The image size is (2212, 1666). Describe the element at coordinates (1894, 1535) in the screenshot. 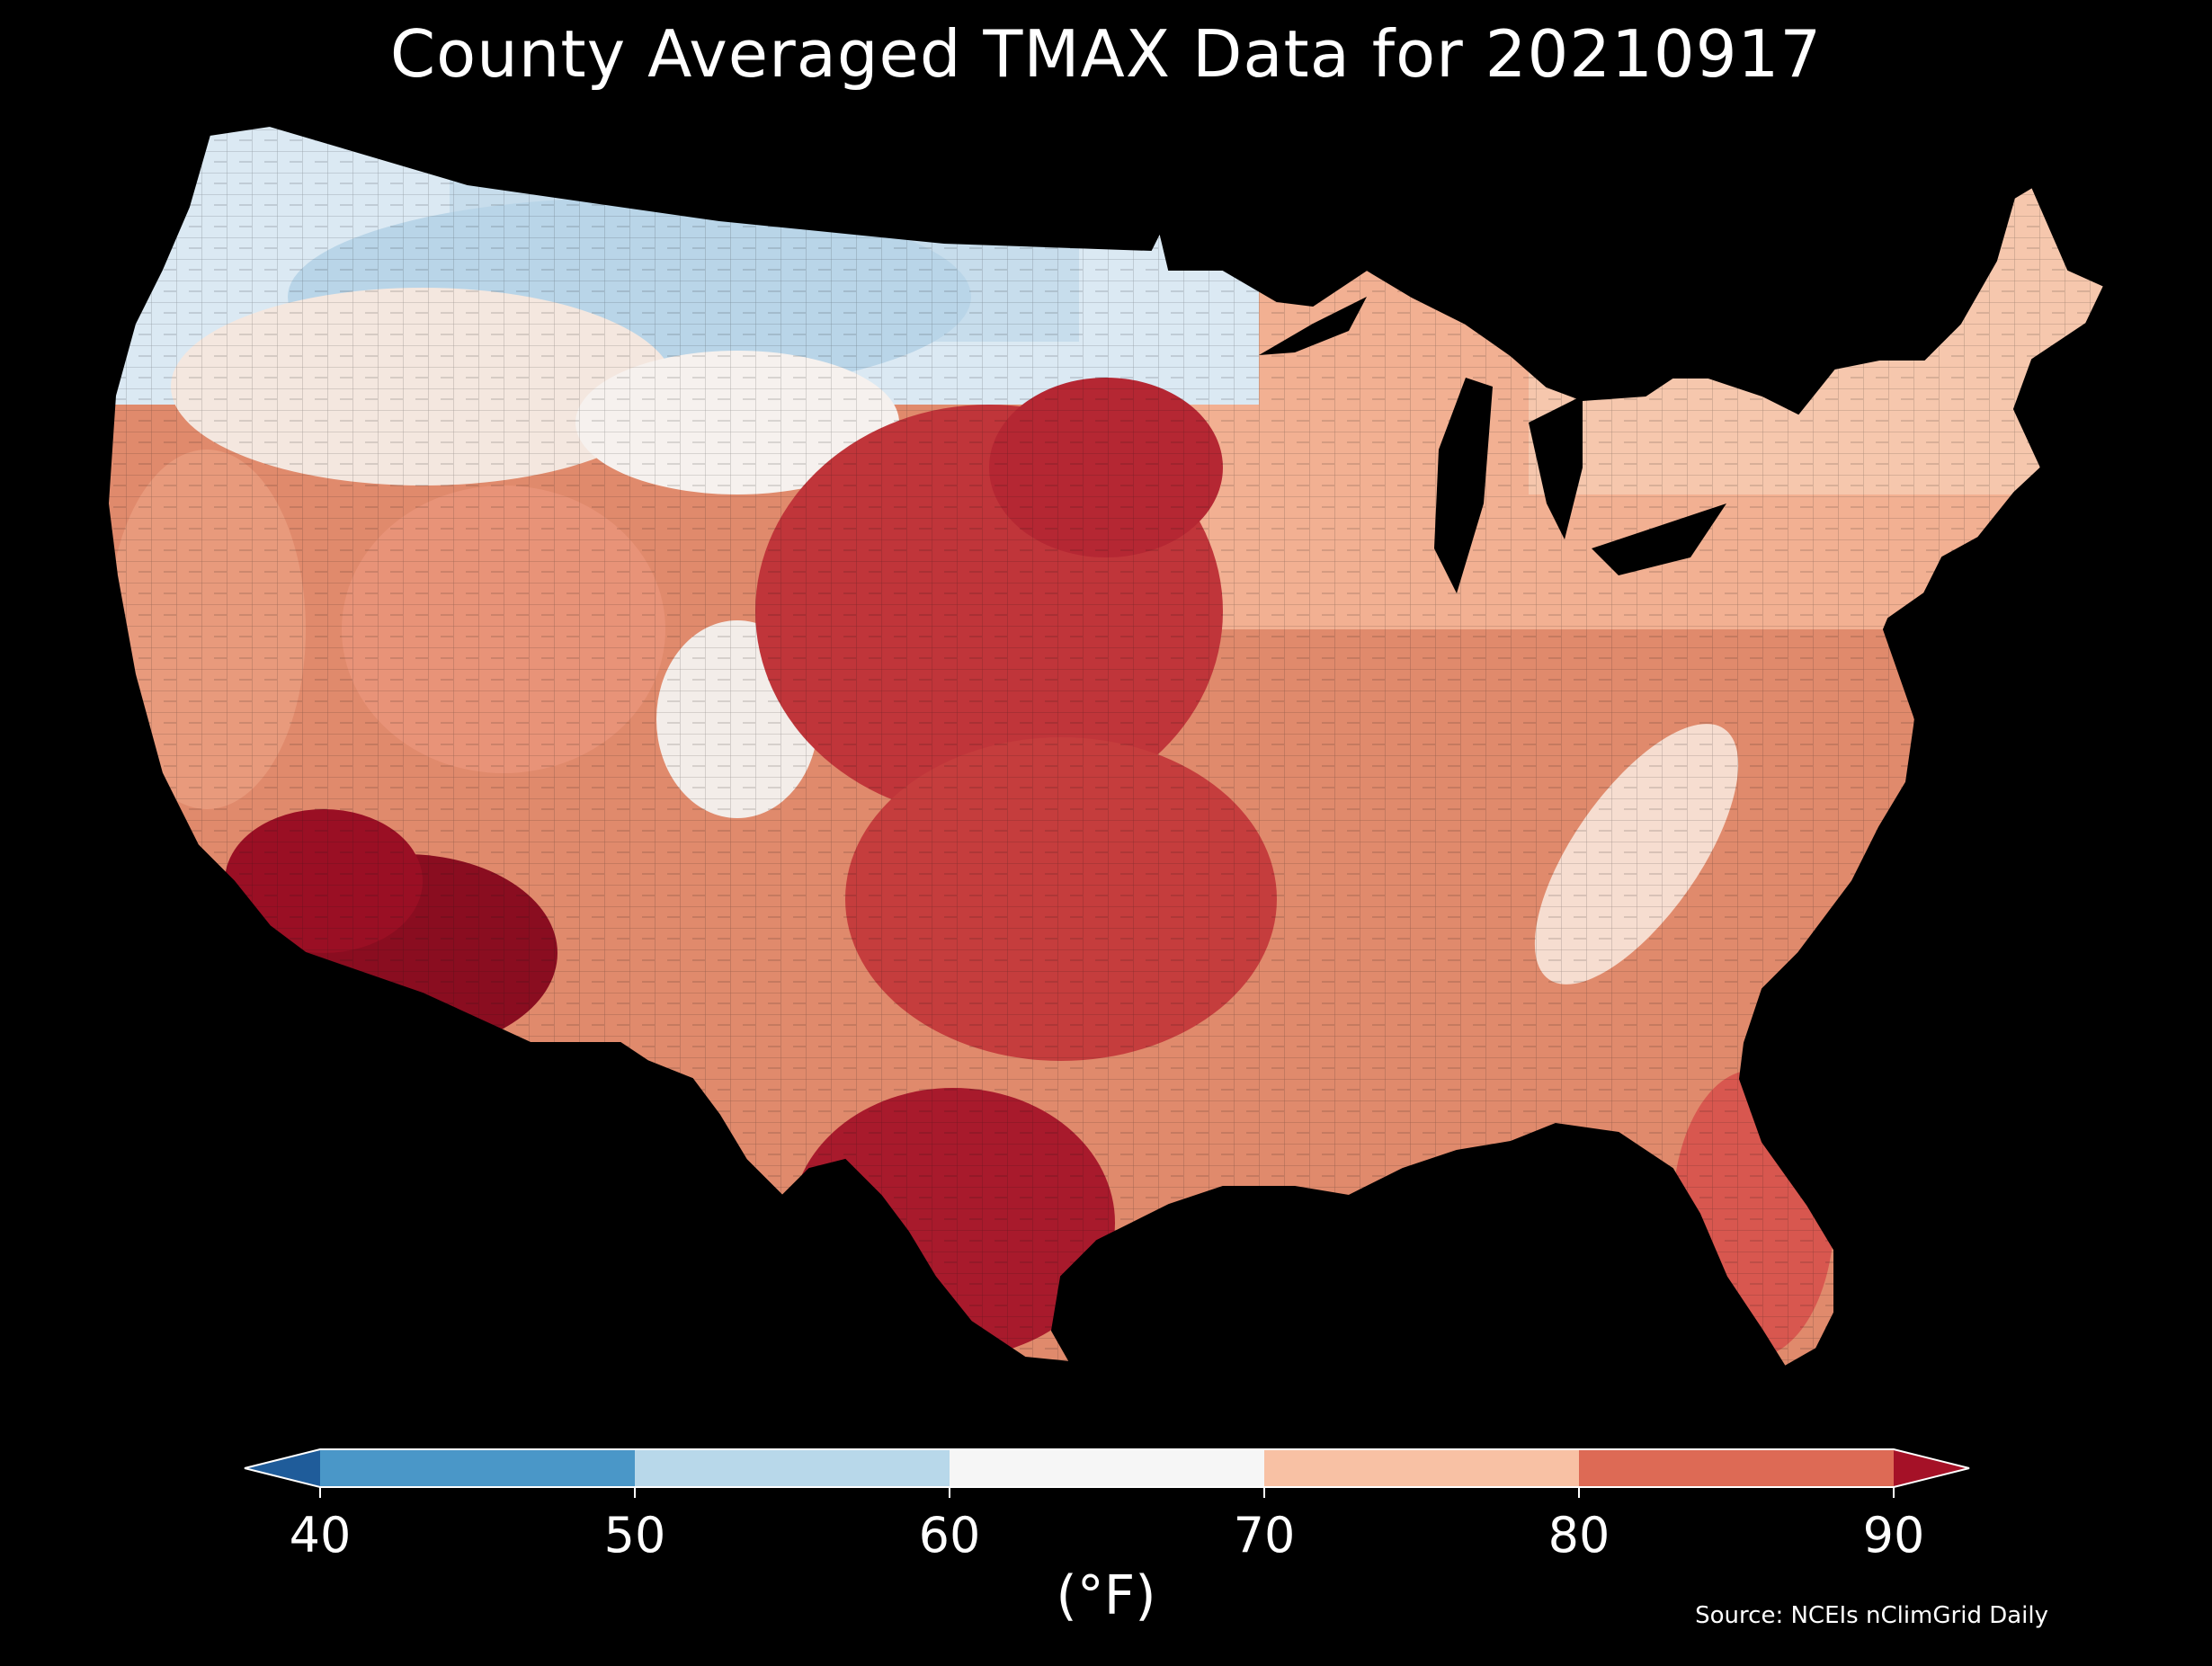

I see `colorbar-tick-label: 90` at that location.